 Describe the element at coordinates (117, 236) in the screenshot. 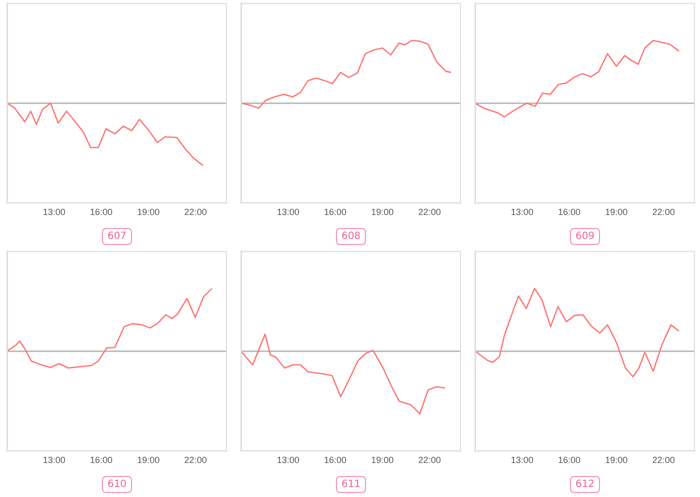

I see `text: 607` at that location.